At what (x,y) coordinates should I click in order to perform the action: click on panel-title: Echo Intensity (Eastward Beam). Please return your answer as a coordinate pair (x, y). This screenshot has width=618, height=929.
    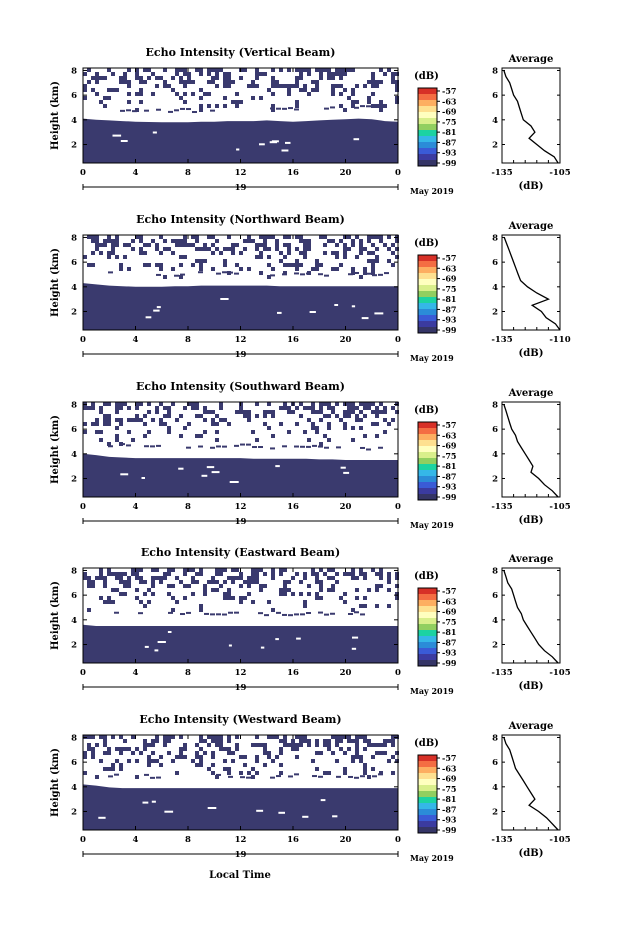
    Looking at the image, I should click on (240, 552).